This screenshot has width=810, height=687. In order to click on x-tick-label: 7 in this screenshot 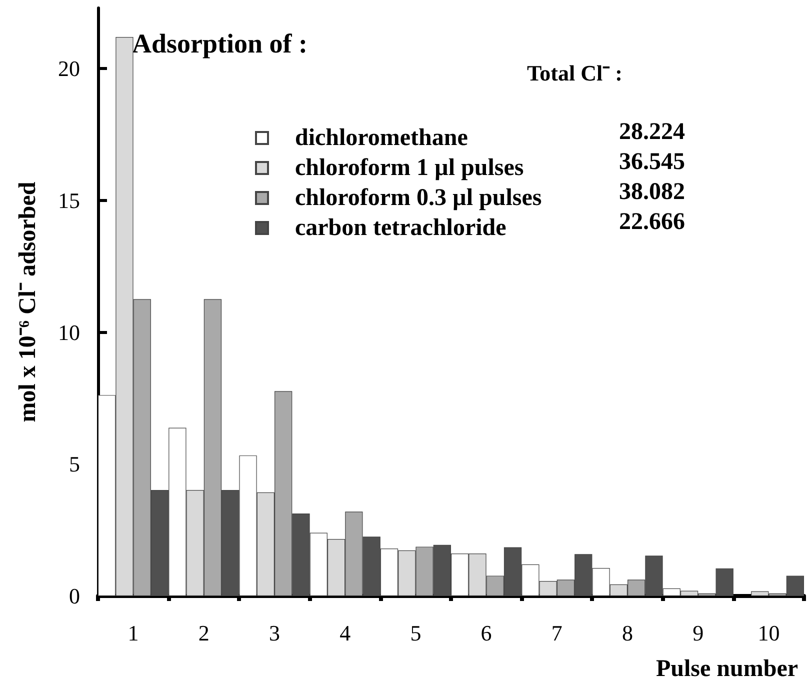, I will do `click(556, 633)`.